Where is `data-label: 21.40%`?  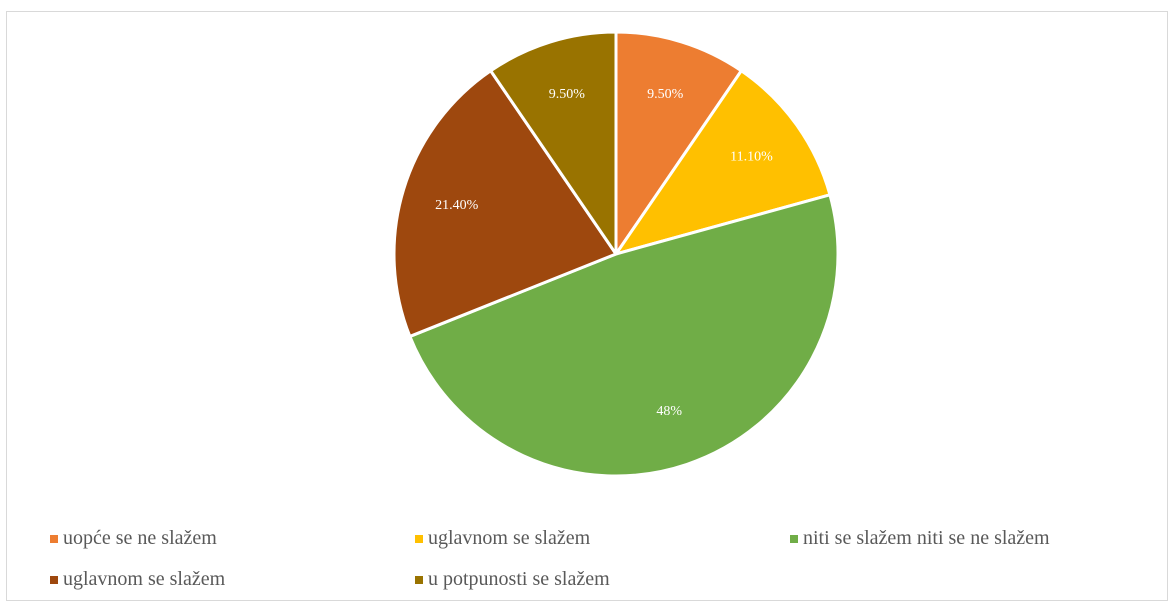
data-label: 21.40% is located at coordinates (457, 205).